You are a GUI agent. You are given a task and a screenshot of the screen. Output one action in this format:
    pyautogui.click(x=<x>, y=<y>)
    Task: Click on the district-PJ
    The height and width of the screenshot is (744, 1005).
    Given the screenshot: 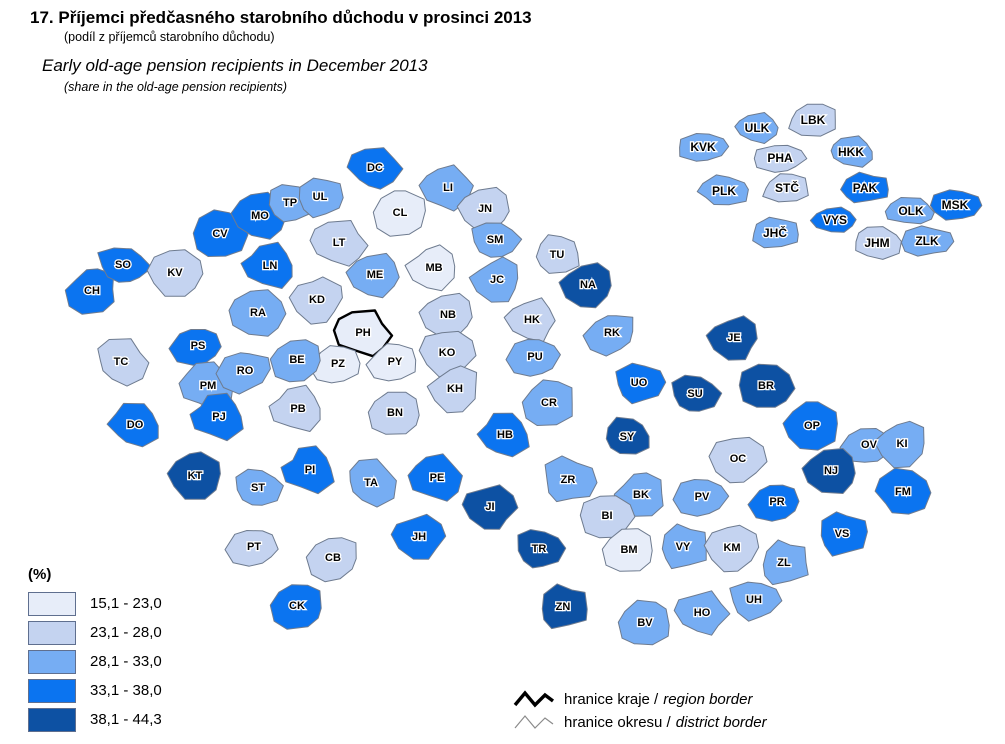 What is the action you would take?
    pyautogui.click(x=216, y=417)
    